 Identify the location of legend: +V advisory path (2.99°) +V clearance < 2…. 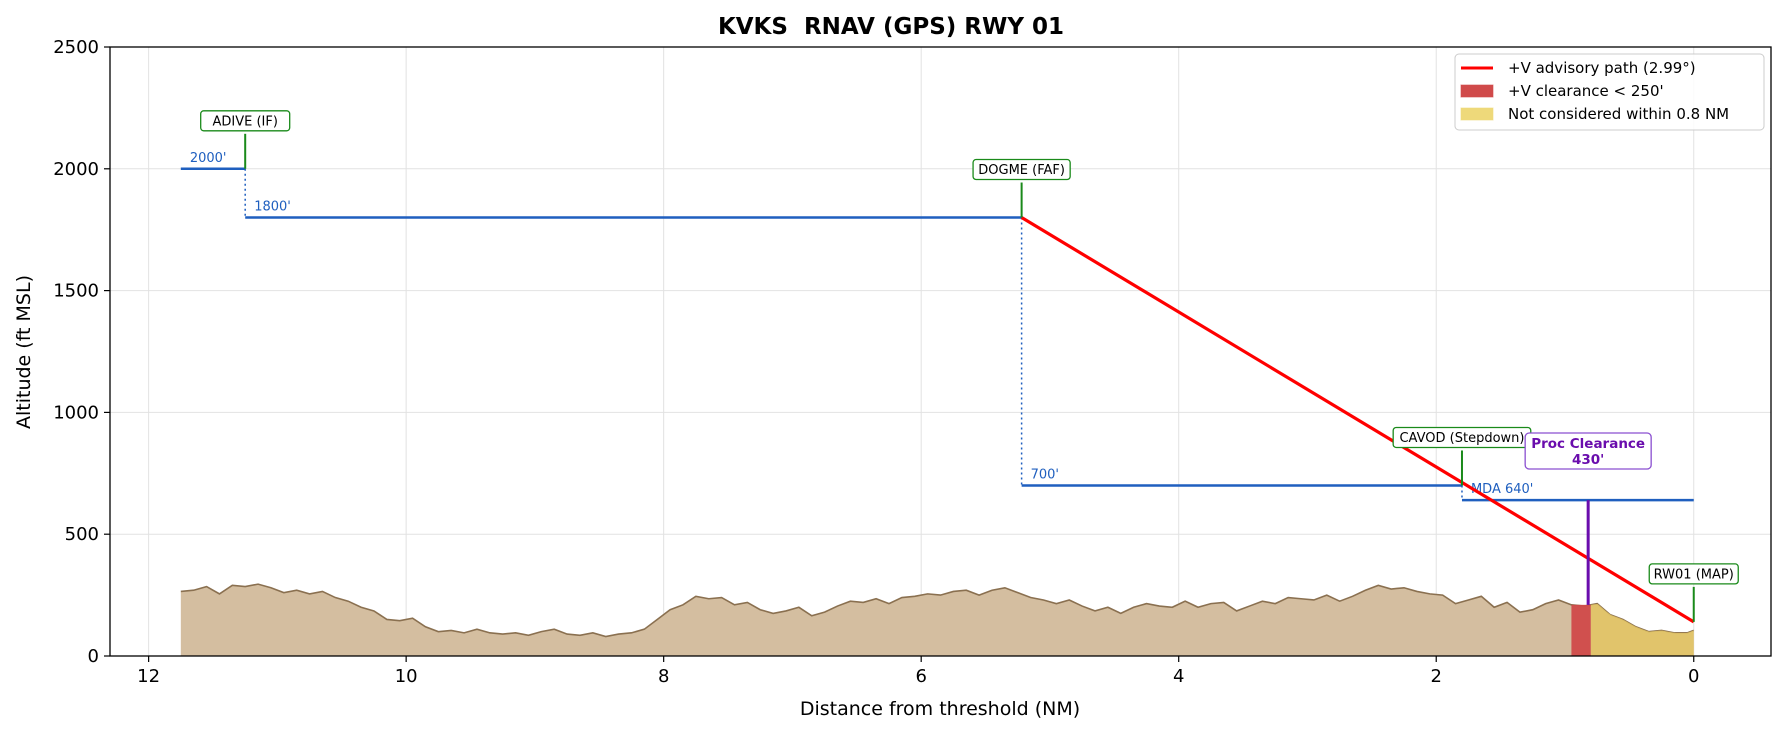
(1609, 92).